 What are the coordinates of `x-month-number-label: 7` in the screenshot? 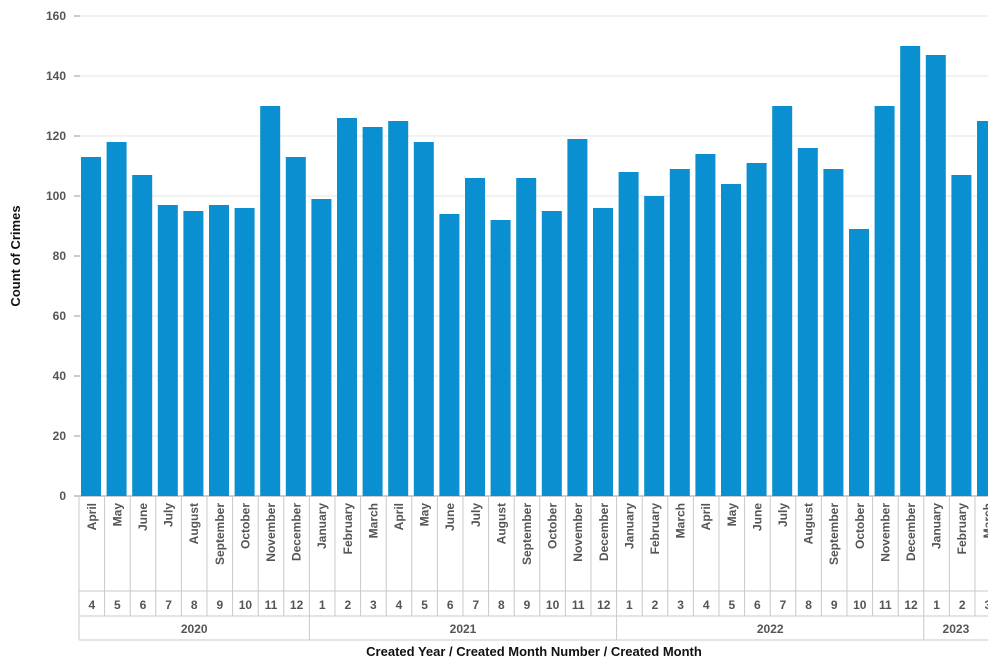 It's located at (783, 605).